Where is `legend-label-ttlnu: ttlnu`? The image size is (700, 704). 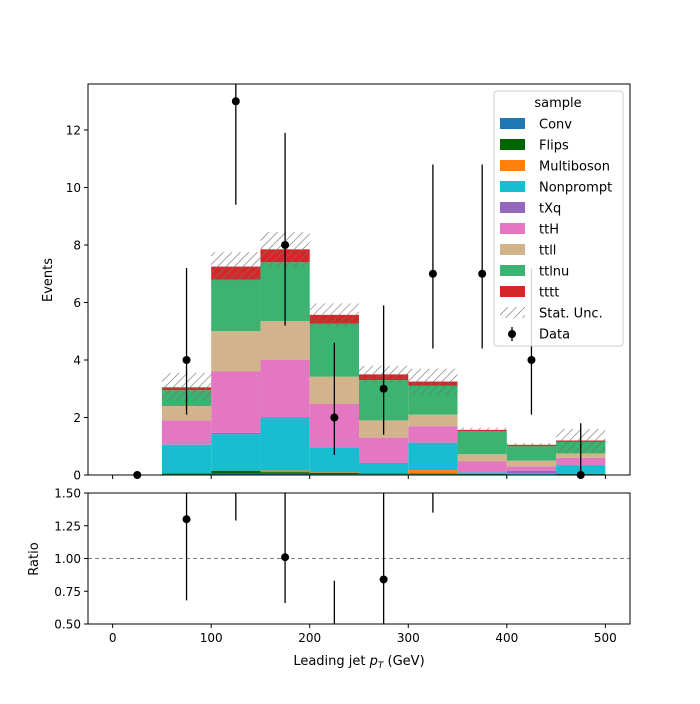 legend-label-ttlnu: ttlnu is located at coordinates (554, 272).